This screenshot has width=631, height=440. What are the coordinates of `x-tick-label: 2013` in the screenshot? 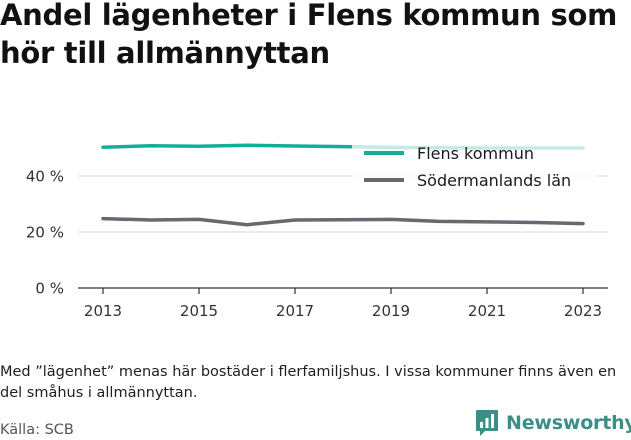 It's located at (103, 311).